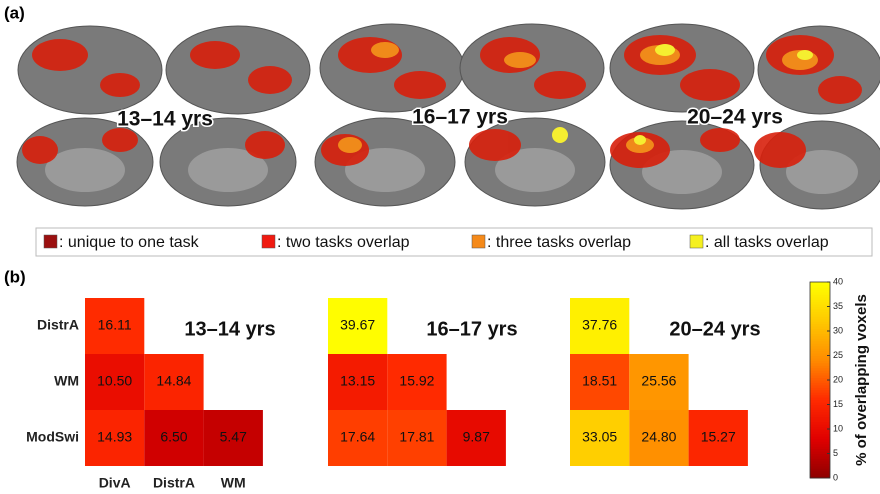  Describe the element at coordinates (835, 477) in the screenshot. I see `colorbar-tick-label: 0` at that location.